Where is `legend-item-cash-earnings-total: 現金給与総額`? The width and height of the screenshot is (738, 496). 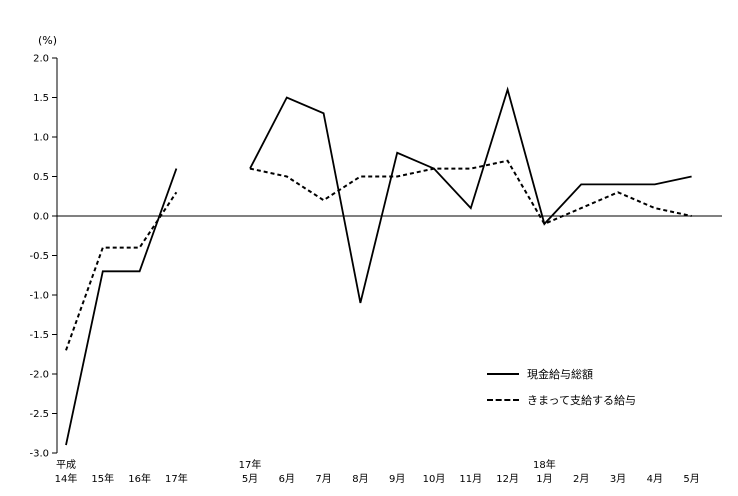
legend-item-cash-earnings-total: 現金給与総額 is located at coordinates (561, 374).